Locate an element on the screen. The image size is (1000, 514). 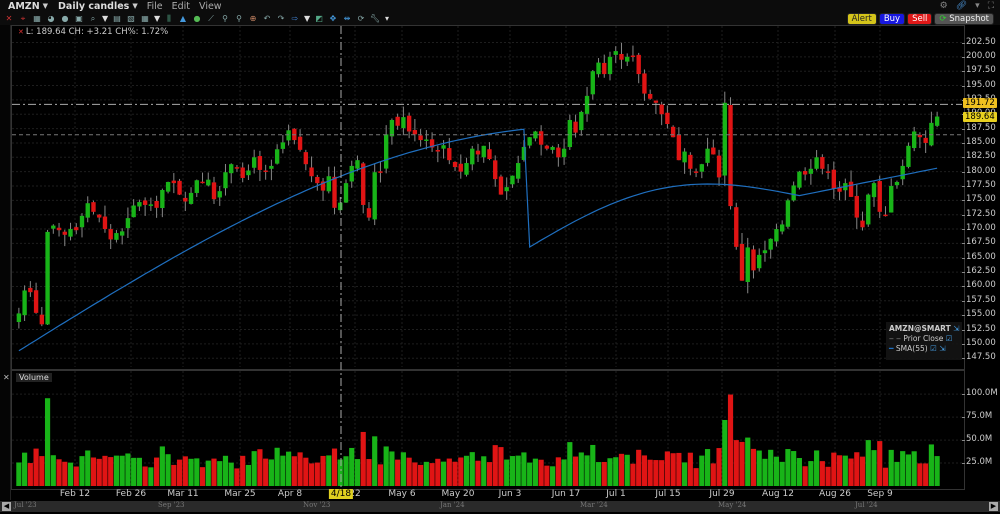
sync-icon: ⟳ is located at coordinates (361, 18).